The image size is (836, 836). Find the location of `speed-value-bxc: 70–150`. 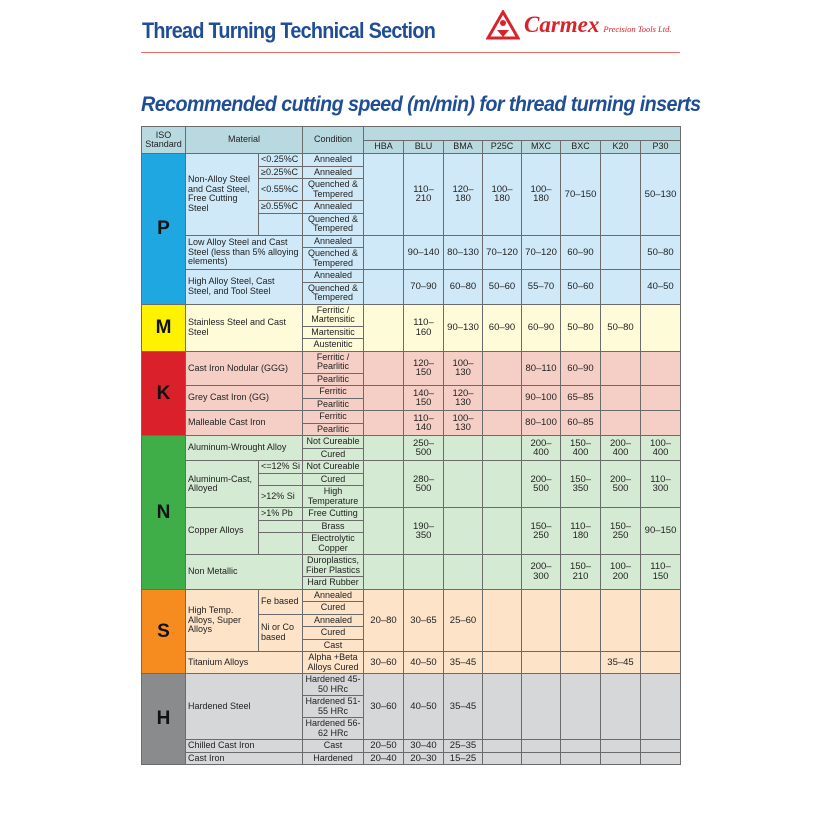

speed-value-bxc: 70–150 is located at coordinates (581, 194).